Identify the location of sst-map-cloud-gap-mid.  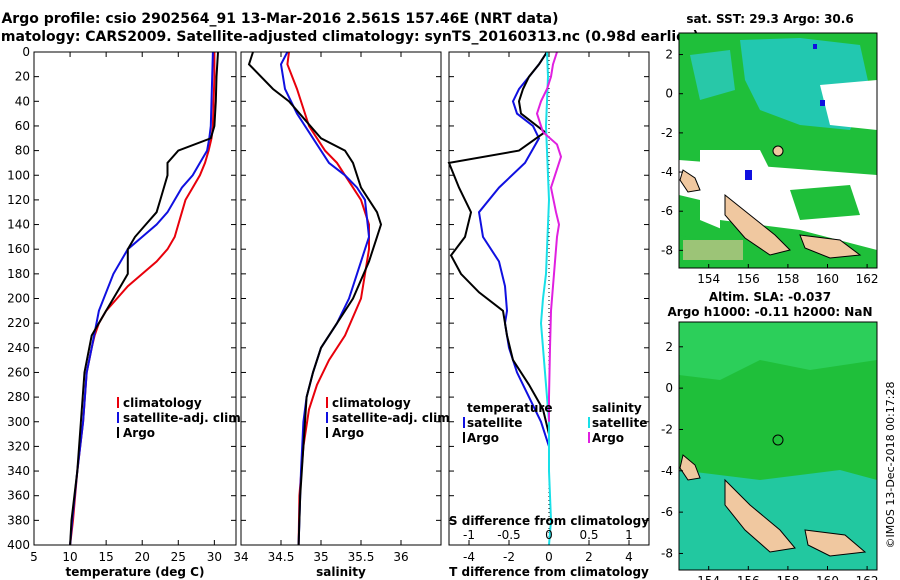
(735, 161).